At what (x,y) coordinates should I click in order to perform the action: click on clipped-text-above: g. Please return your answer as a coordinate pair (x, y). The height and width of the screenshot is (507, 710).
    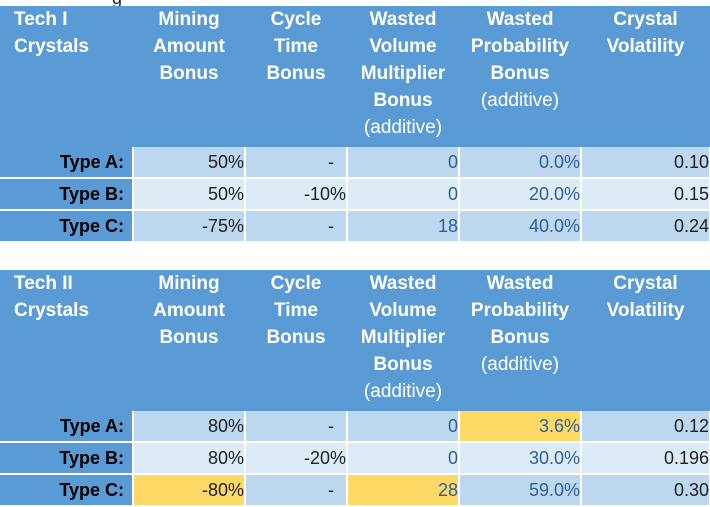
    Looking at the image, I should click on (355, 3).